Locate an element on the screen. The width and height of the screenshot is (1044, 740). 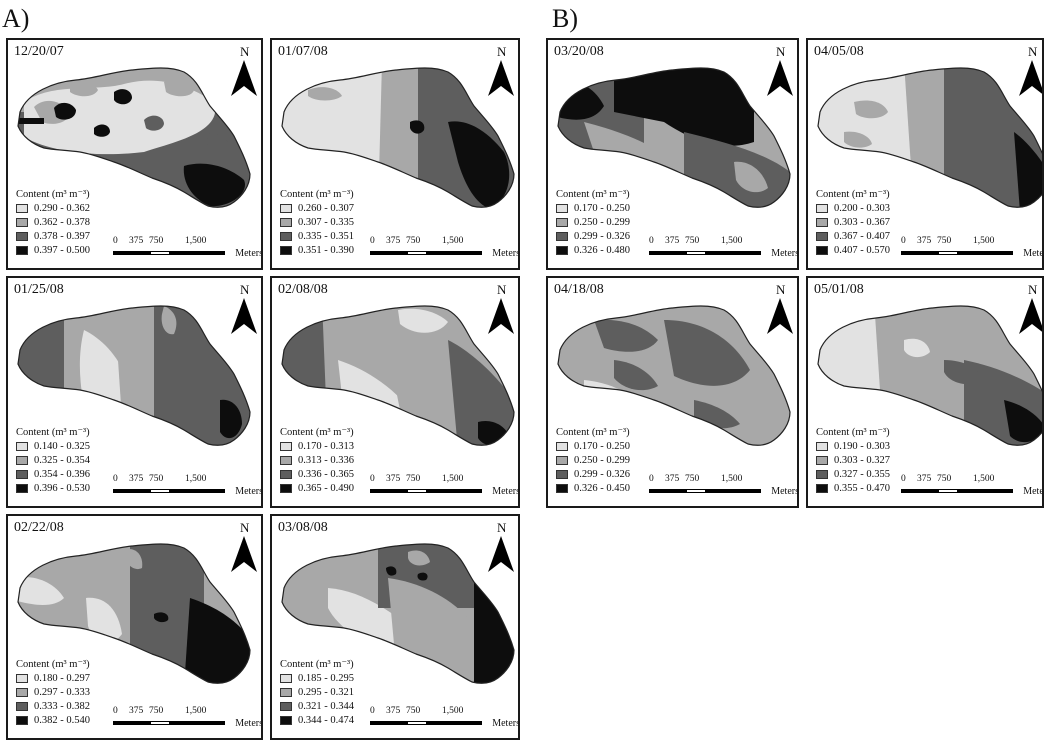
legend-title: Content (m³ m⁻³) is located at coordinates (317, 194).